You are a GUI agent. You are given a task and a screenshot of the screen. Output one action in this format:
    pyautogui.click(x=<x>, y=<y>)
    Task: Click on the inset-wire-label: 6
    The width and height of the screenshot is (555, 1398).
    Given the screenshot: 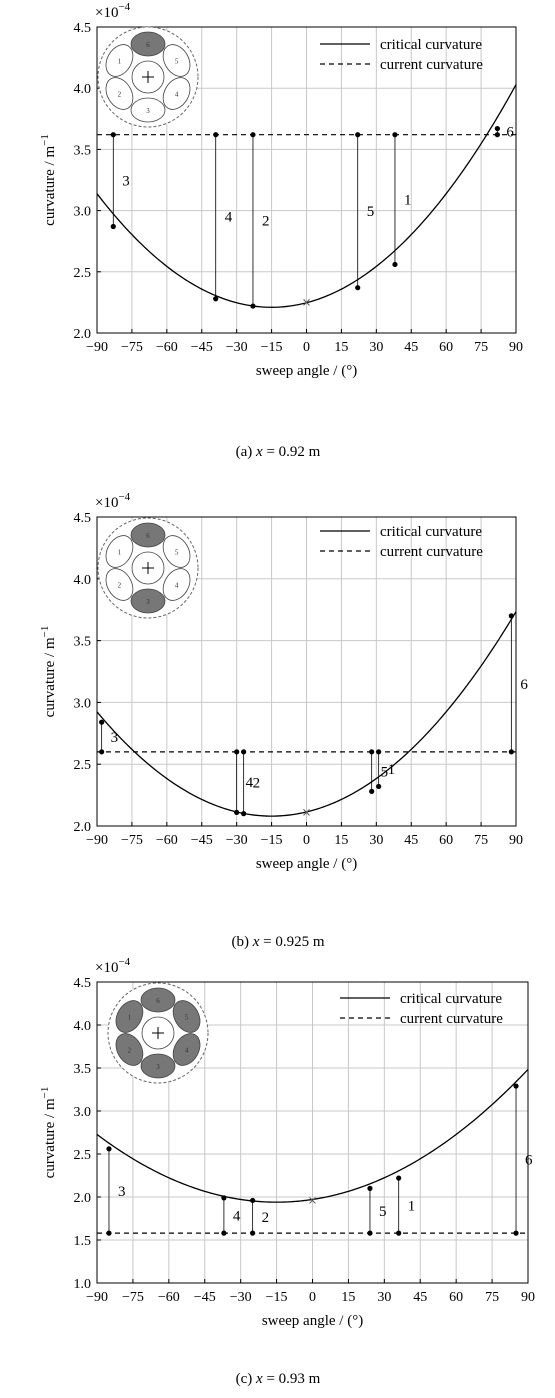 What is the action you would take?
    pyautogui.click(x=158, y=1001)
    